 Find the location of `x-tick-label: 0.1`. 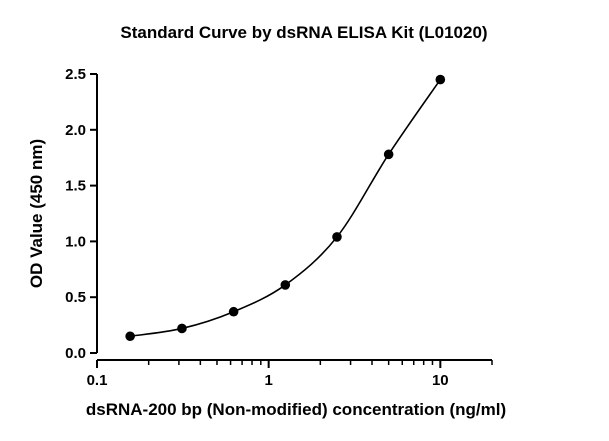

x-tick-label: 0.1 is located at coordinates (97, 380).